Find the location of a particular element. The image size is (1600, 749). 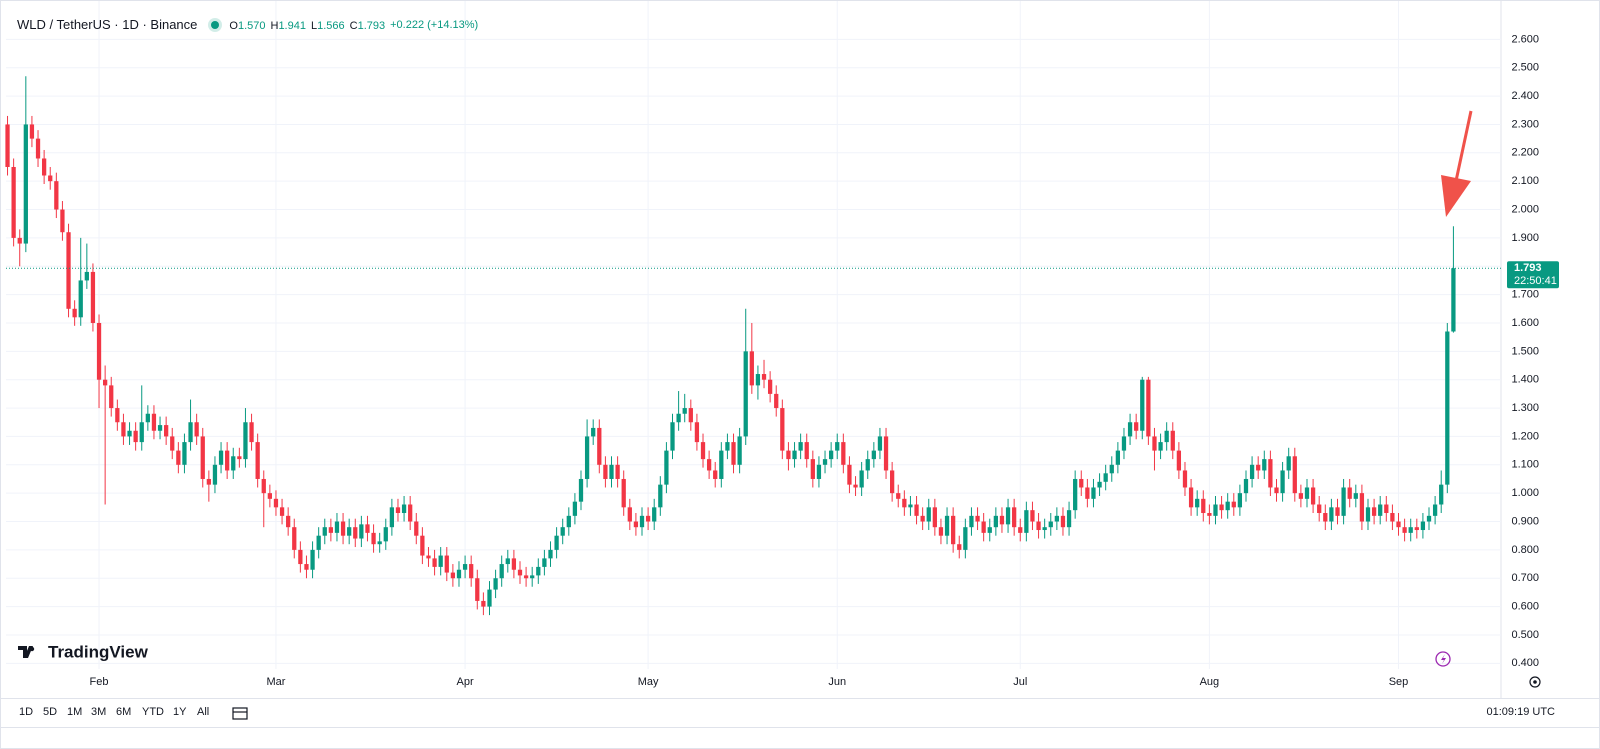

gear-center is located at coordinates (1535, 682).